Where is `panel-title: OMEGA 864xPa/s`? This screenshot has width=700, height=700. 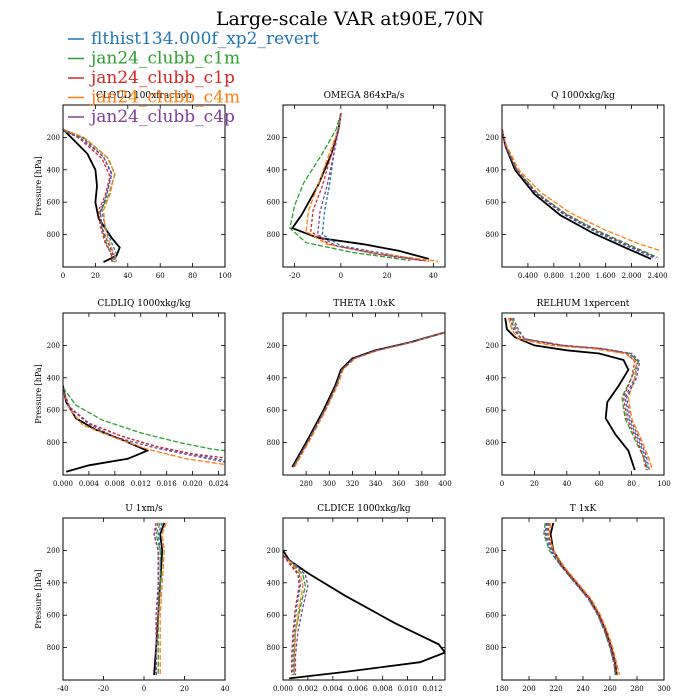 panel-title: OMEGA 864xPa/s is located at coordinates (364, 96).